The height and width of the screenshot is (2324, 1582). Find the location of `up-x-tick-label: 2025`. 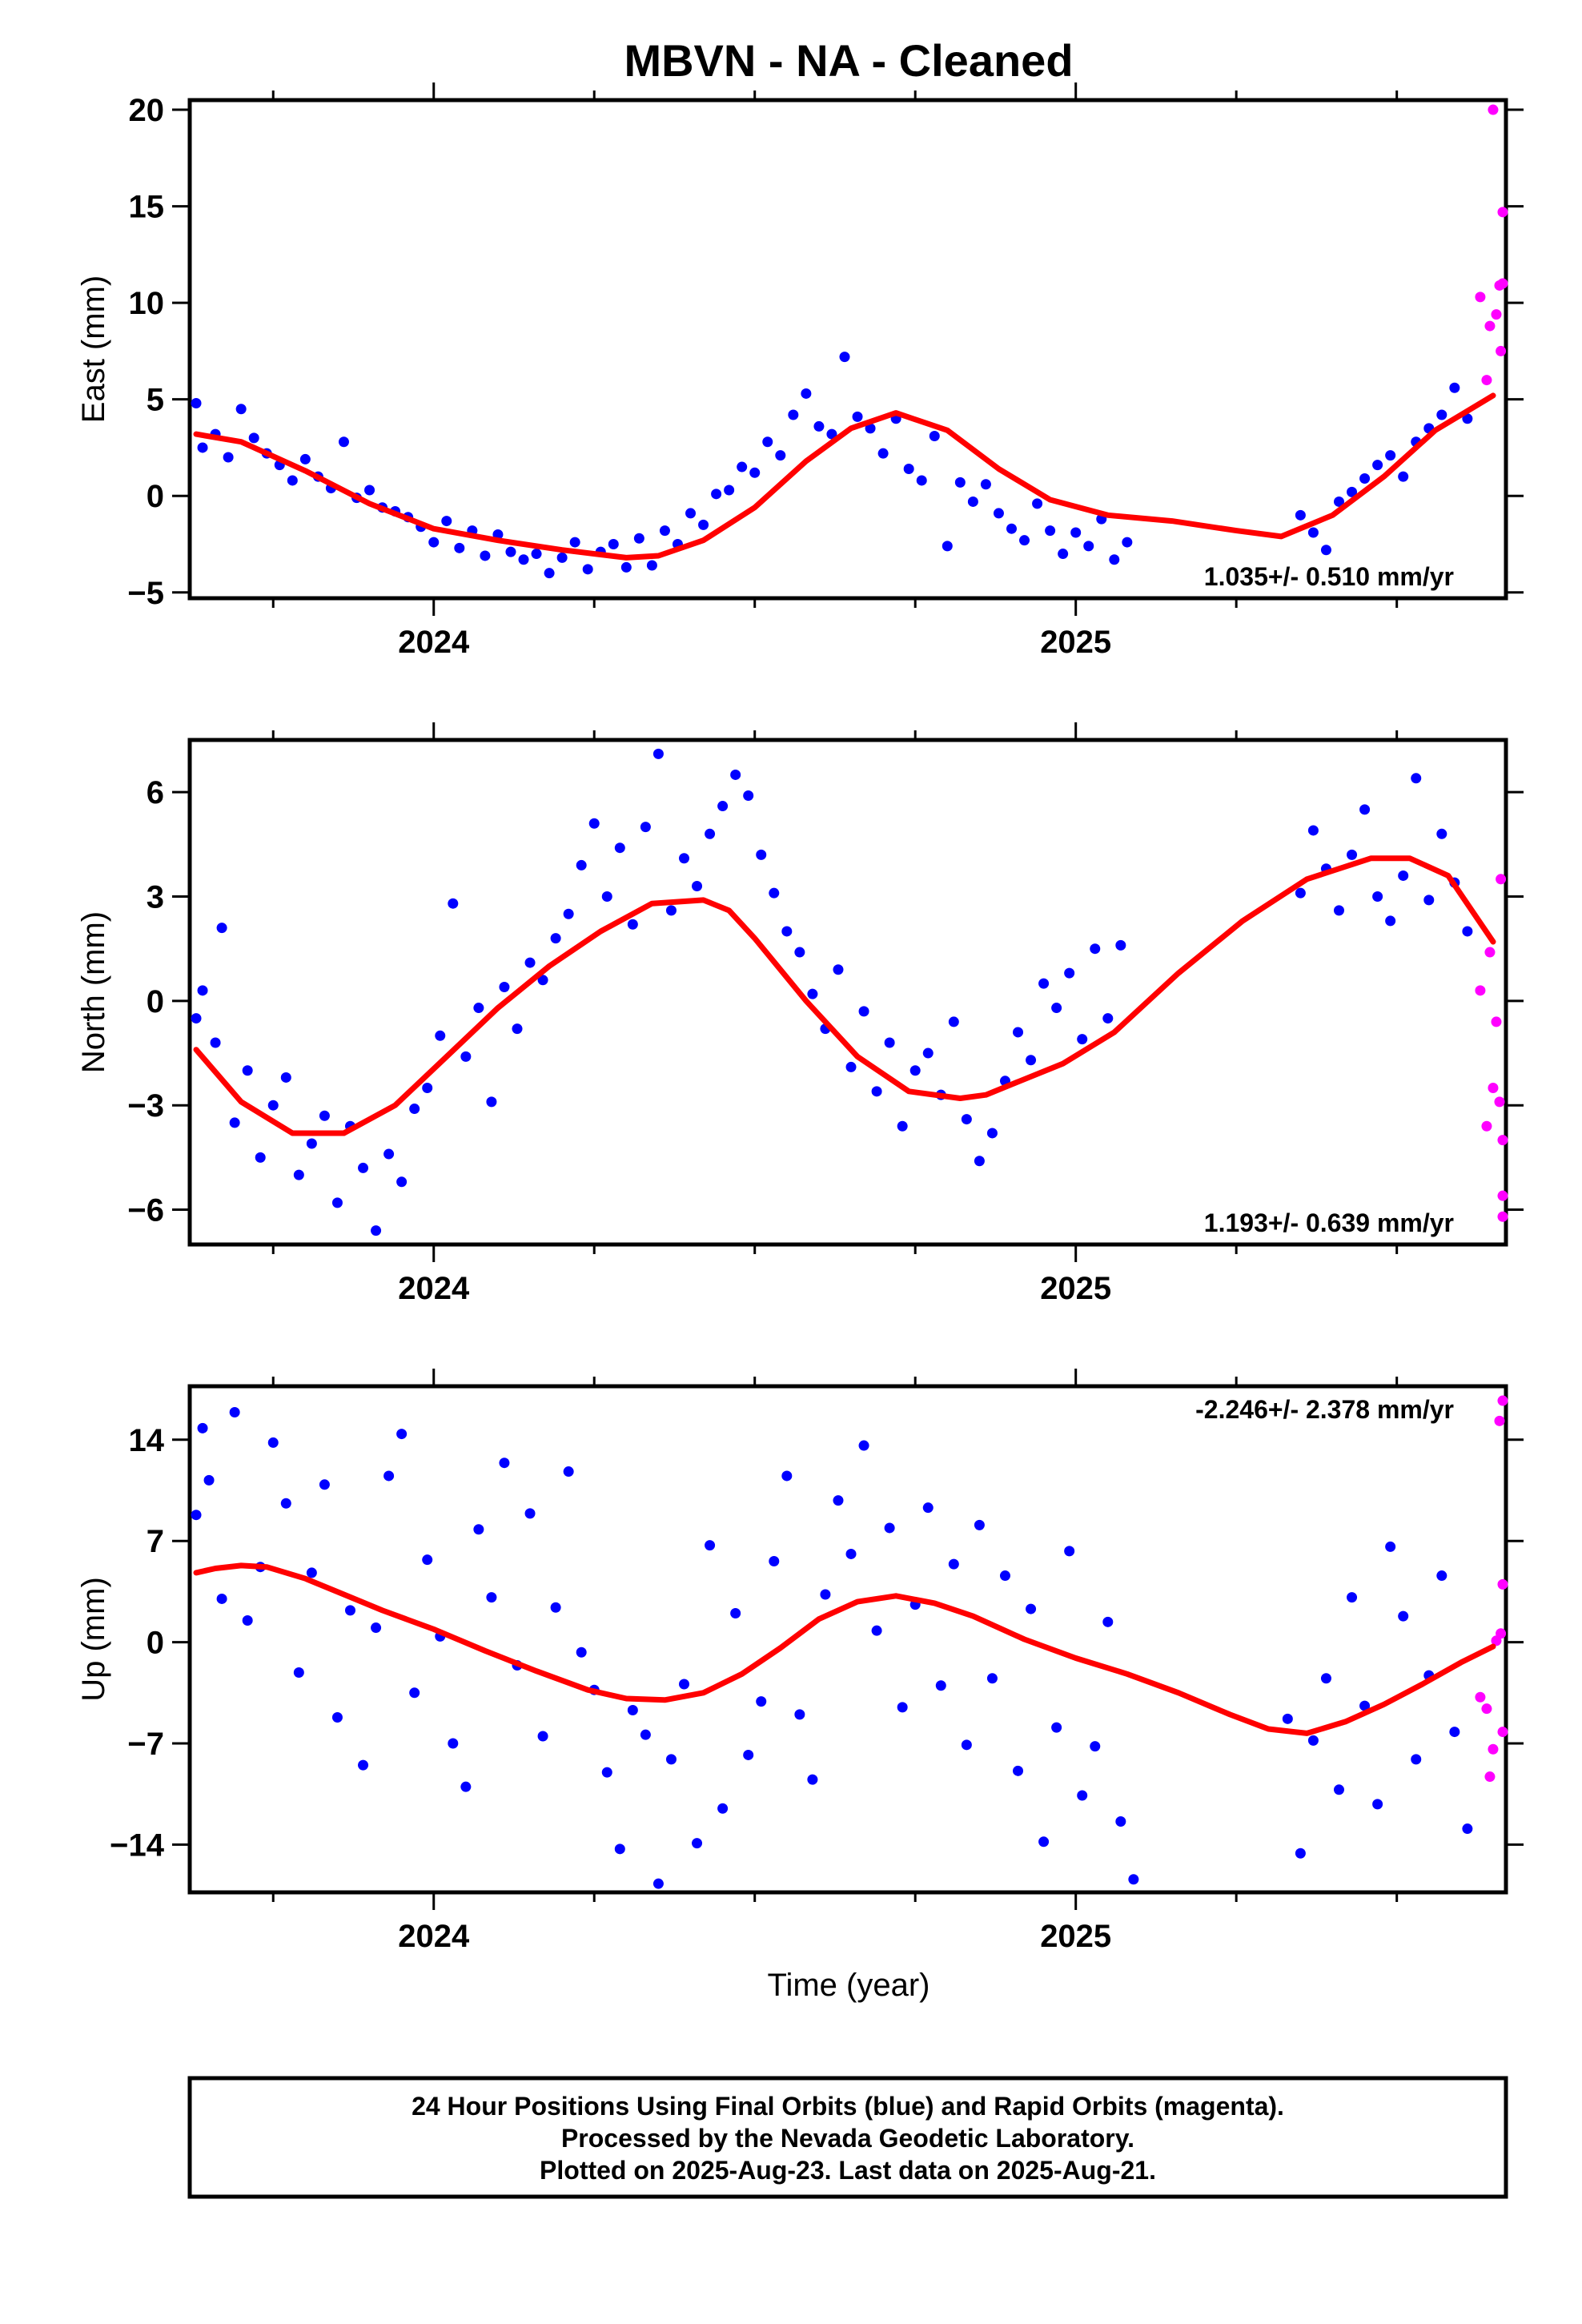

up-x-tick-label: 2025 is located at coordinates (1075, 1936).